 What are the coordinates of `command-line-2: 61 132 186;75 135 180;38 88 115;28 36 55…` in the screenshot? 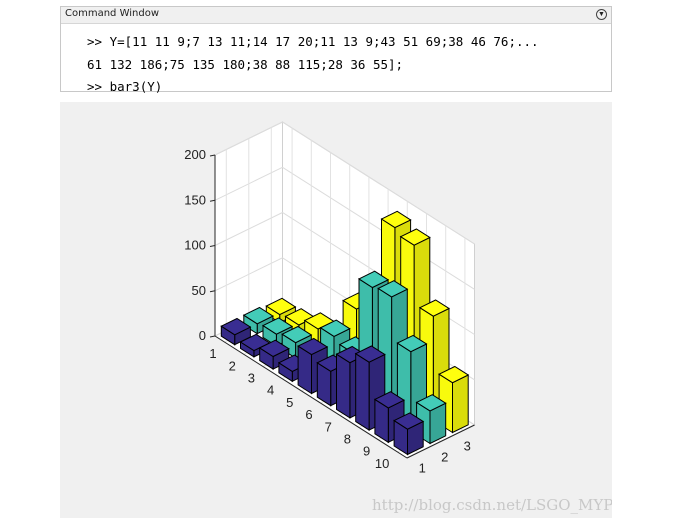 It's located at (245, 64).